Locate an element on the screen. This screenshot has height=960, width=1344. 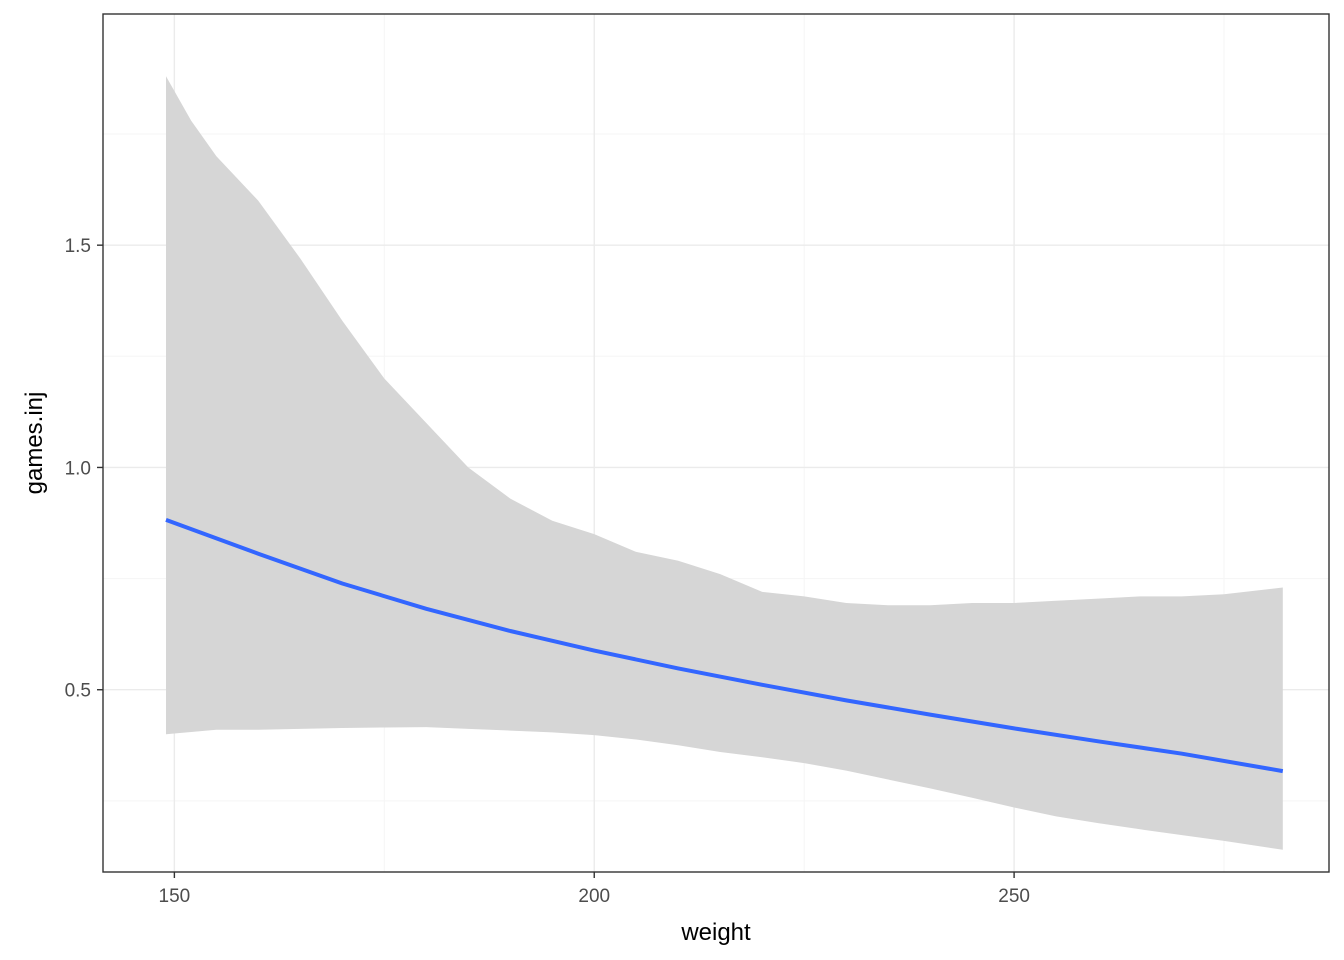
y-axis: 0.5 1.0 1.5 is located at coordinates (84, 469).